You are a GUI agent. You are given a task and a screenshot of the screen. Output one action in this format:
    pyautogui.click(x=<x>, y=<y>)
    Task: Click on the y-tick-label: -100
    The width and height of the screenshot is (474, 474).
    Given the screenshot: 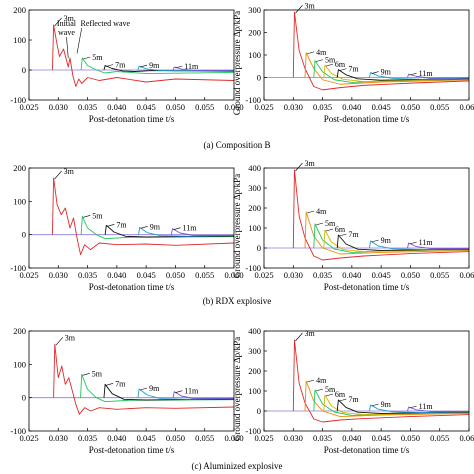 What is the action you would take?
    pyautogui.click(x=18, y=431)
    